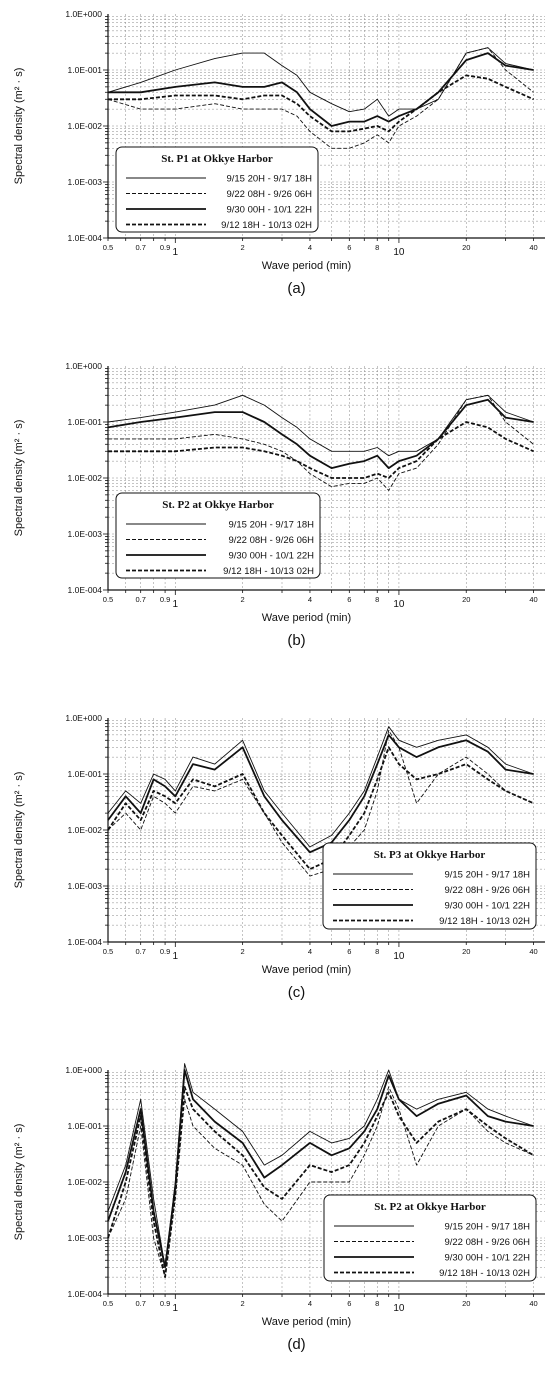 The height and width of the screenshot is (1399, 545). Describe the element at coordinates (296, 288) in the screenshot. I see `panel-label: (a)` at that location.